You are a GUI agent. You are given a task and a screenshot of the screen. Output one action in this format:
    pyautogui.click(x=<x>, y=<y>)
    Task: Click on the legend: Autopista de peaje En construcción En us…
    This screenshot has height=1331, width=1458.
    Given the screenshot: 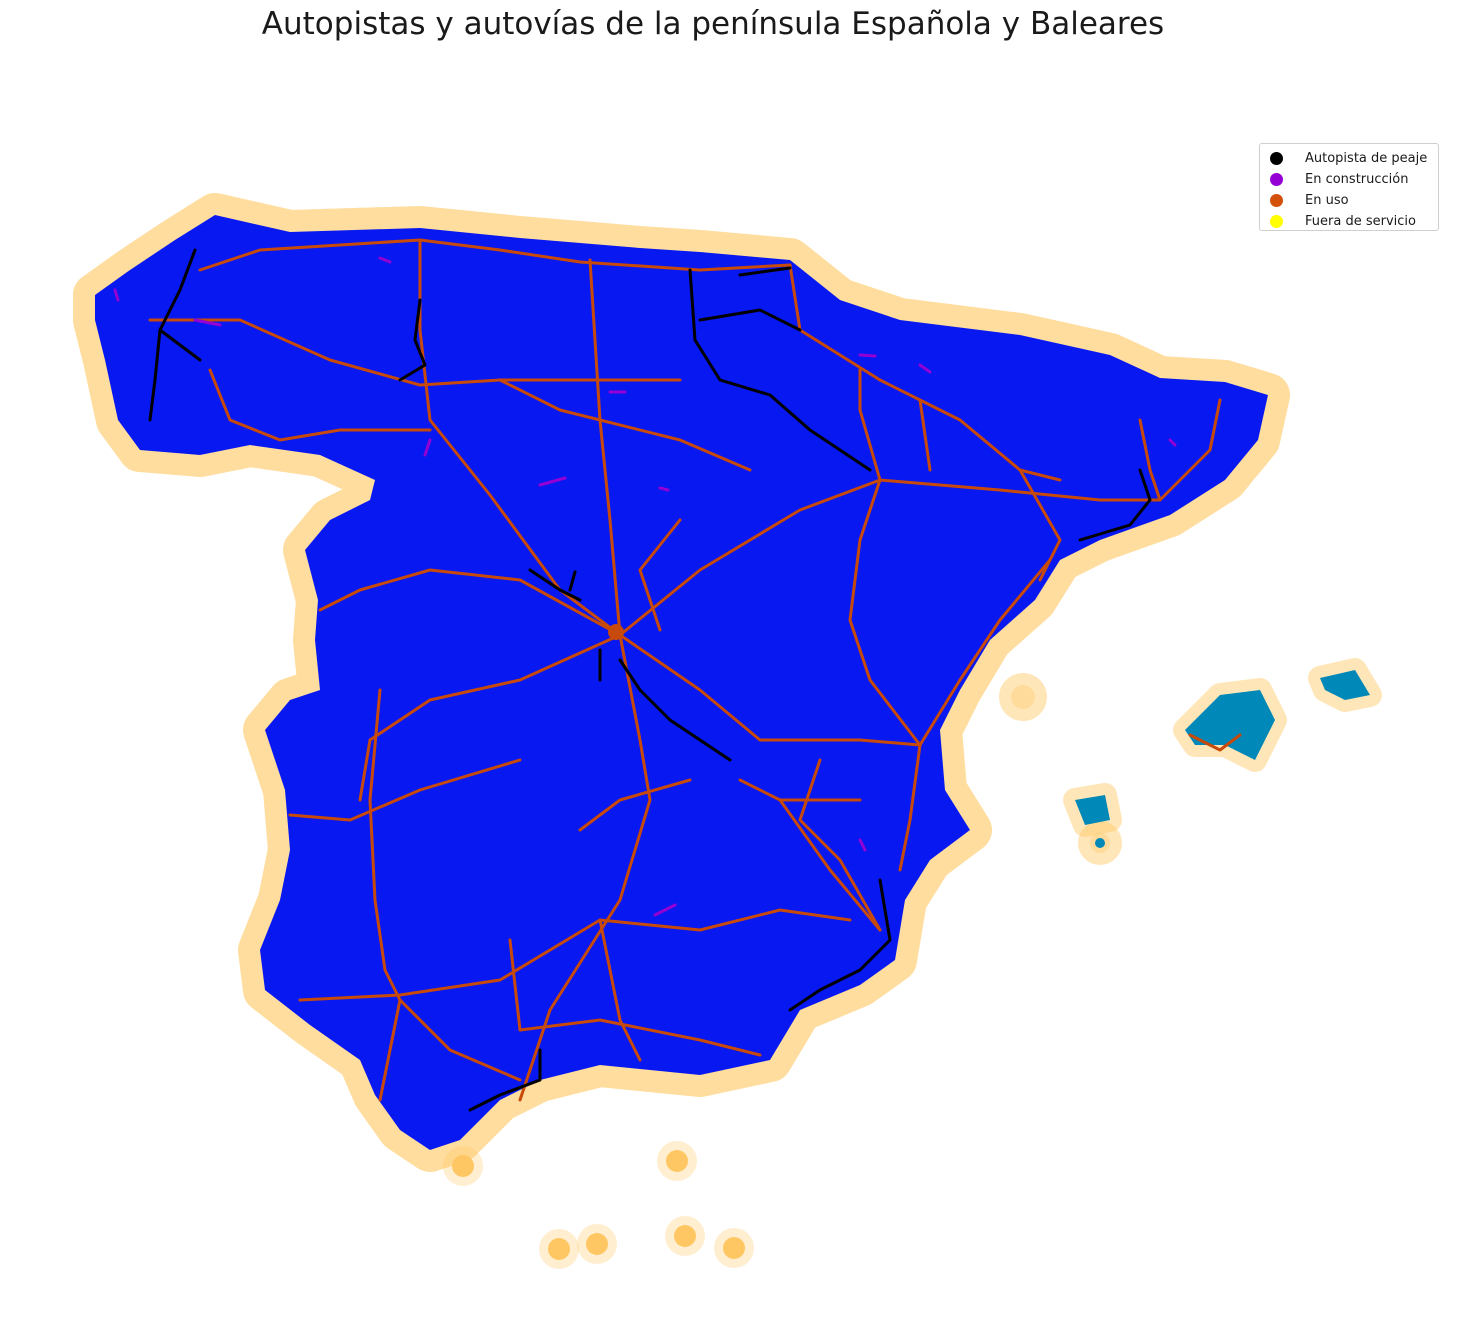 What is the action you would take?
    pyautogui.click(x=1349, y=187)
    